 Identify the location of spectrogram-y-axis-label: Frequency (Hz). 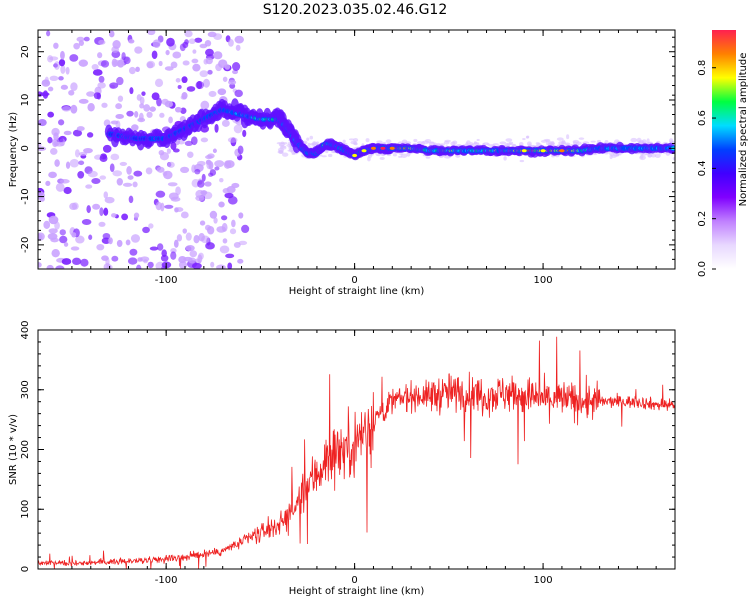
(13, 150).